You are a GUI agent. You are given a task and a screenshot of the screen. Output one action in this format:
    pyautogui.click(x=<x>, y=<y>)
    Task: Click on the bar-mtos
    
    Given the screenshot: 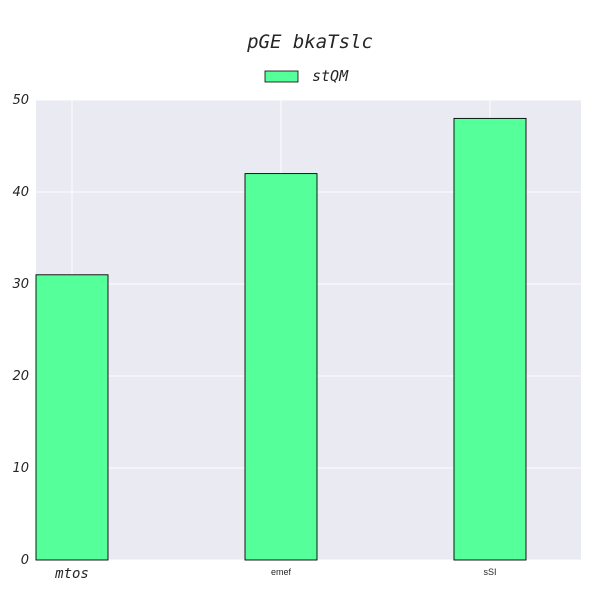 What is the action you would take?
    pyautogui.click(x=72, y=417)
    